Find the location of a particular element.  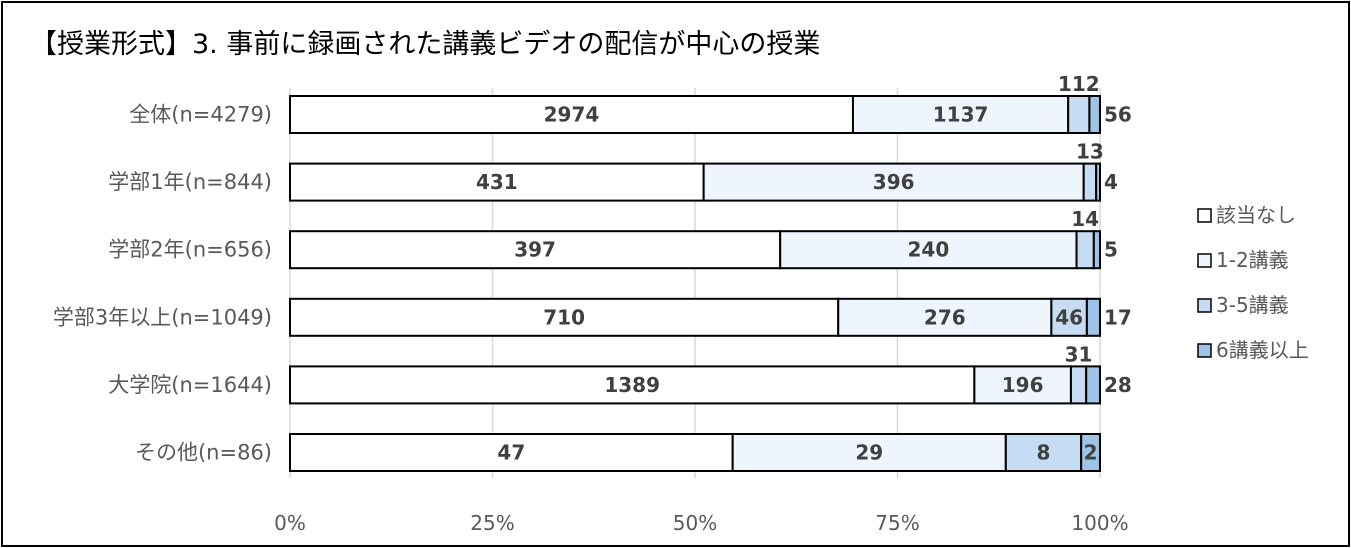

data-label: 31 is located at coordinates (1079, 354).